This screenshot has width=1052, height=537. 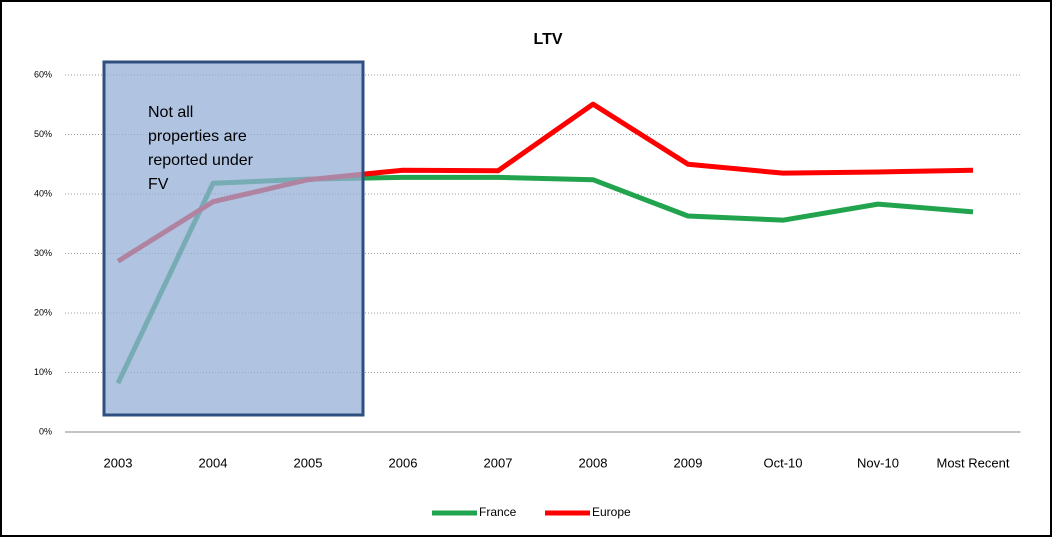 What do you see at coordinates (688, 462) in the screenshot?
I see `x-tick-label: 2009` at bounding box center [688, 462].